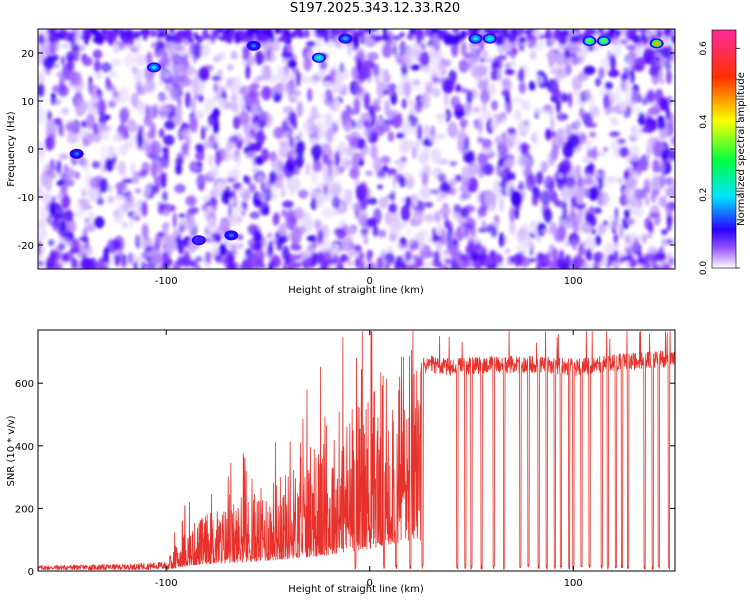 Image resolution: width=750 pixels, height=600 pixels. I want to click on y-tick-label: 600, so click(24, 384).